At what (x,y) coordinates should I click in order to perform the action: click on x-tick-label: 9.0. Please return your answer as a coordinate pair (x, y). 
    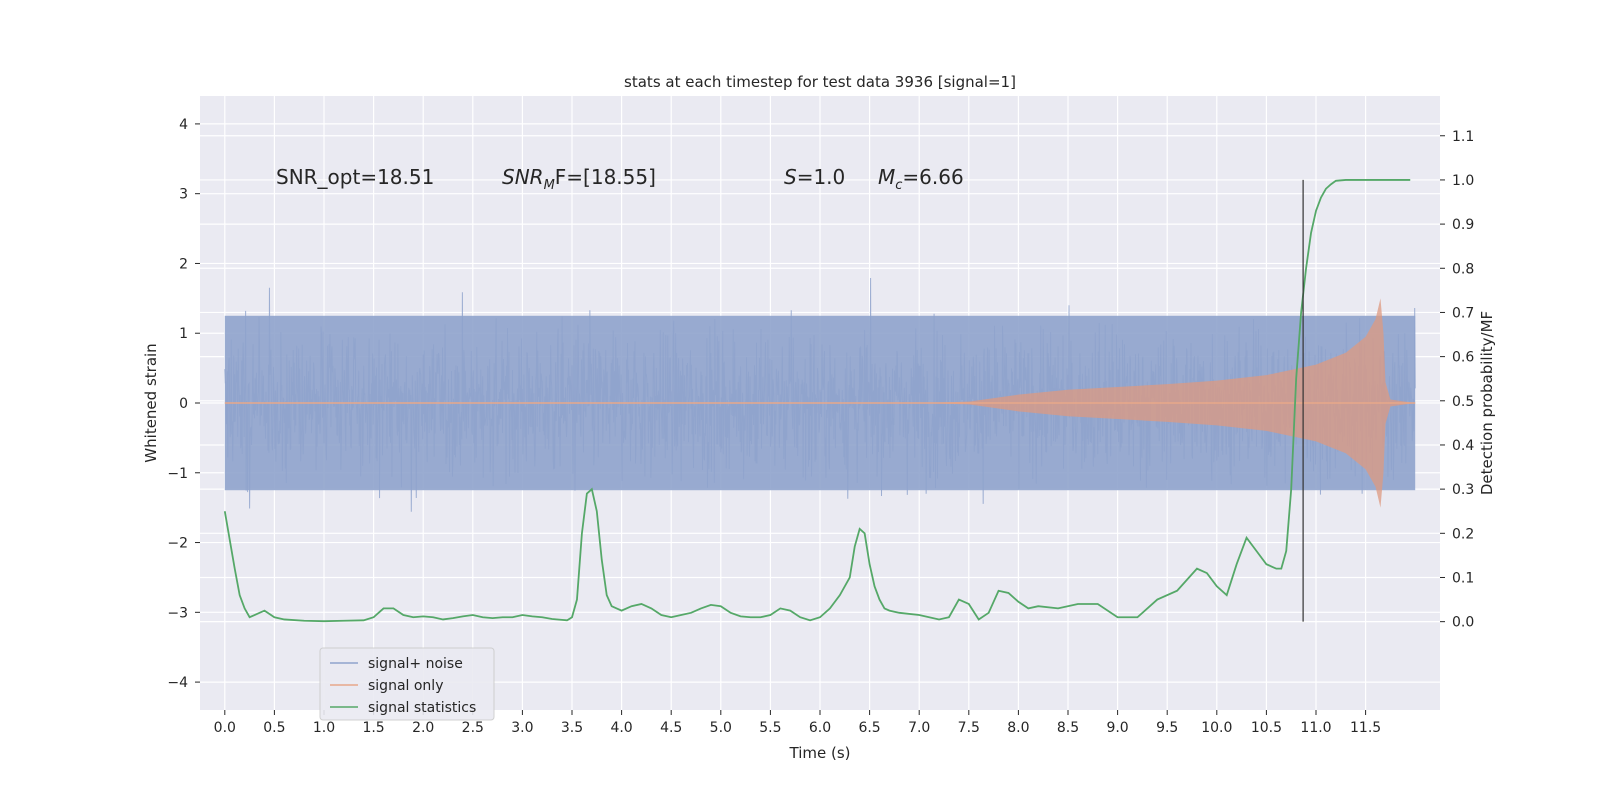
    Looking at the image, I should click on (1117, 728).